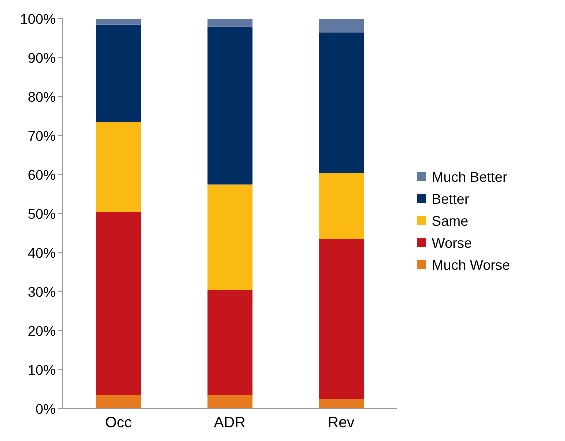  What do you see at coordinates (451, 198) in the screenshot?
I see `legend-label: Better` at bounding box center [451, 198].